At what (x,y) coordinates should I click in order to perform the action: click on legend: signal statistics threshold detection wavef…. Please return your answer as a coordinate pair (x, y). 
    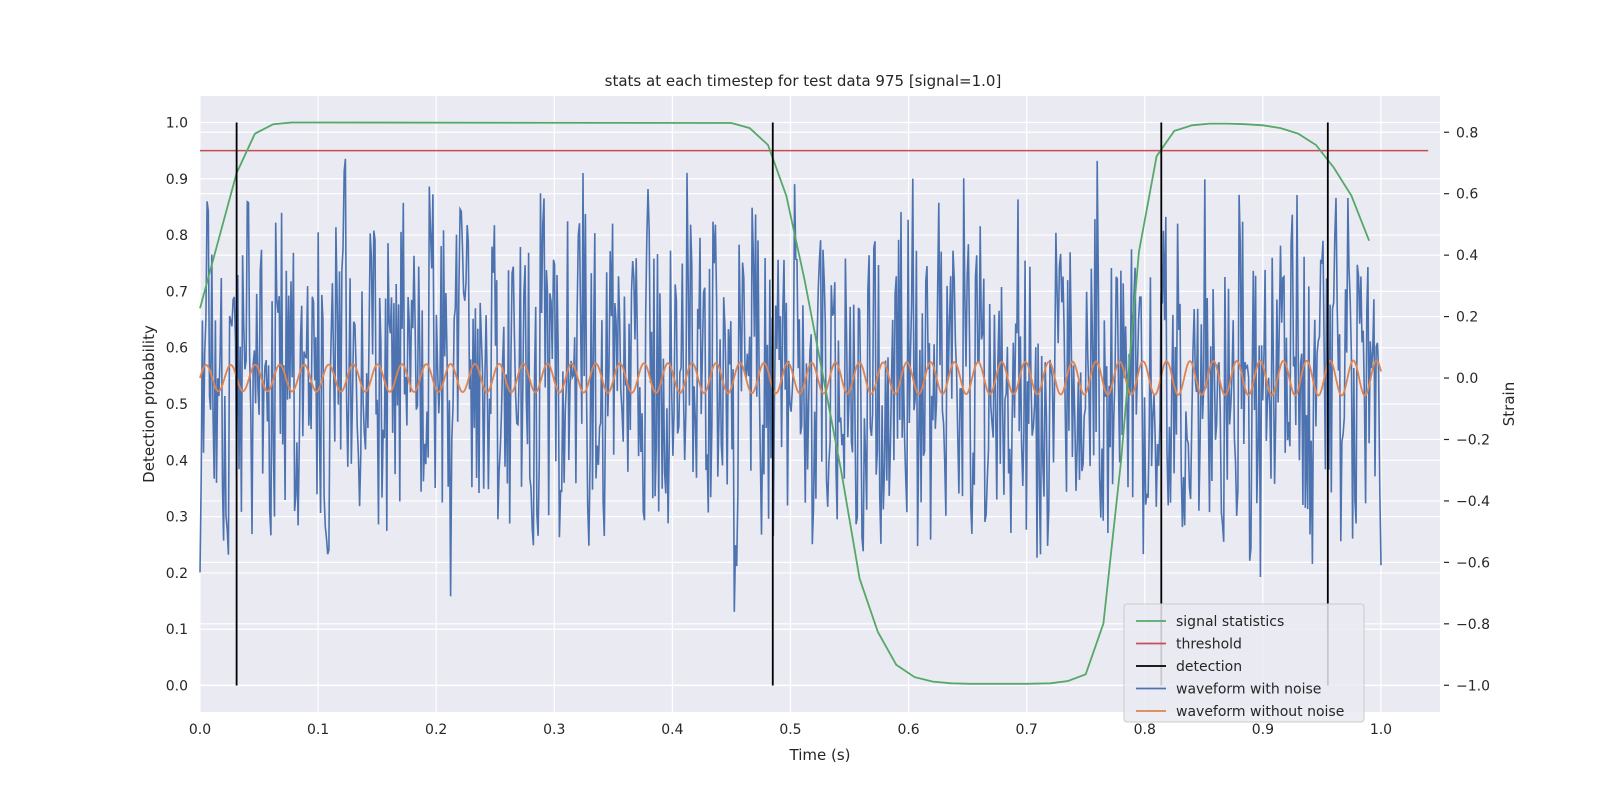
    Looking at the image, I should click on (1244, 663).